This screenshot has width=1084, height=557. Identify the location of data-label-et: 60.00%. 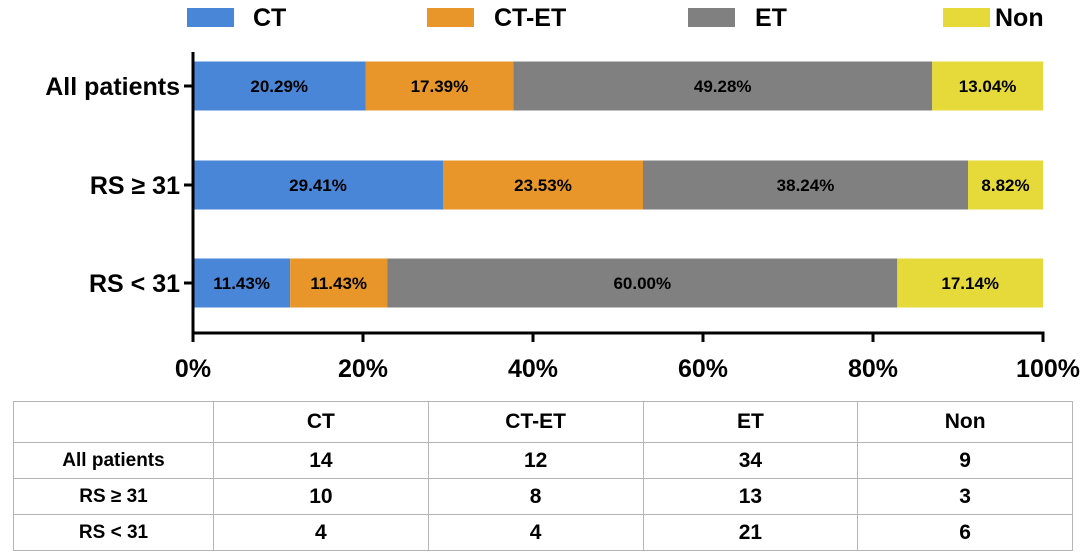
(642, 283).